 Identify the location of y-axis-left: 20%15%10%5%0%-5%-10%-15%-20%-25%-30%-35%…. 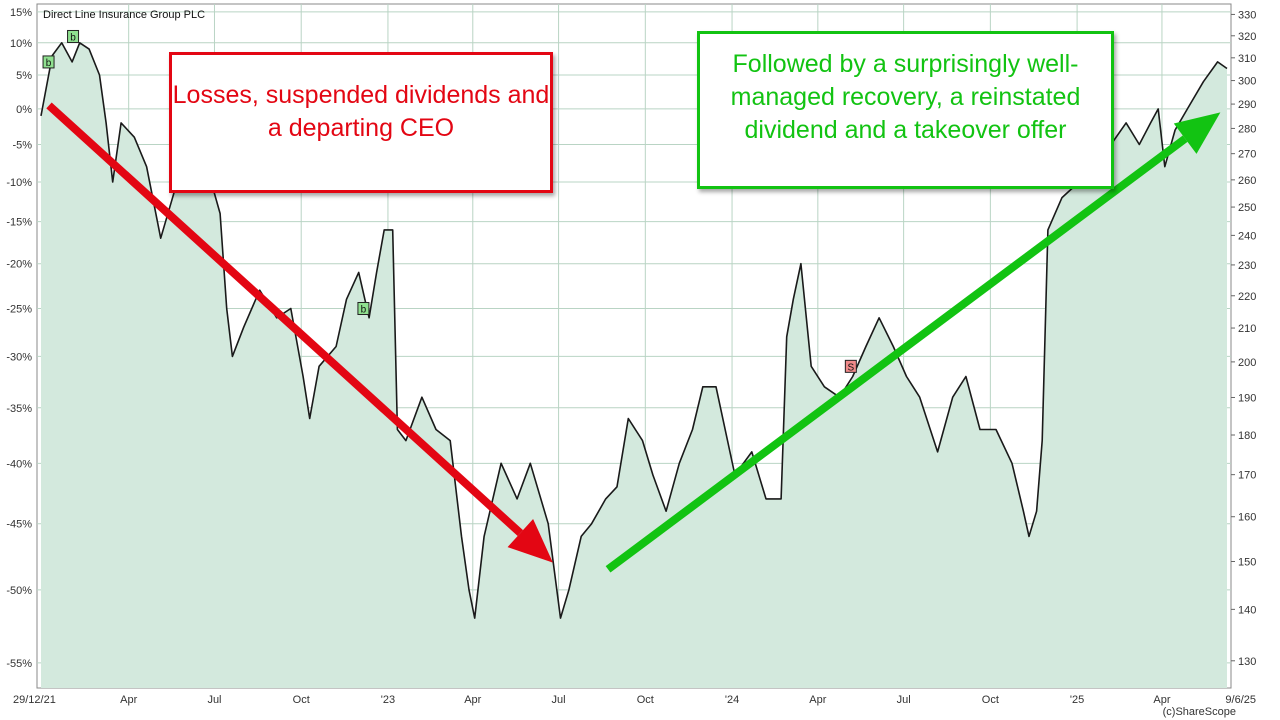
(19, 338).